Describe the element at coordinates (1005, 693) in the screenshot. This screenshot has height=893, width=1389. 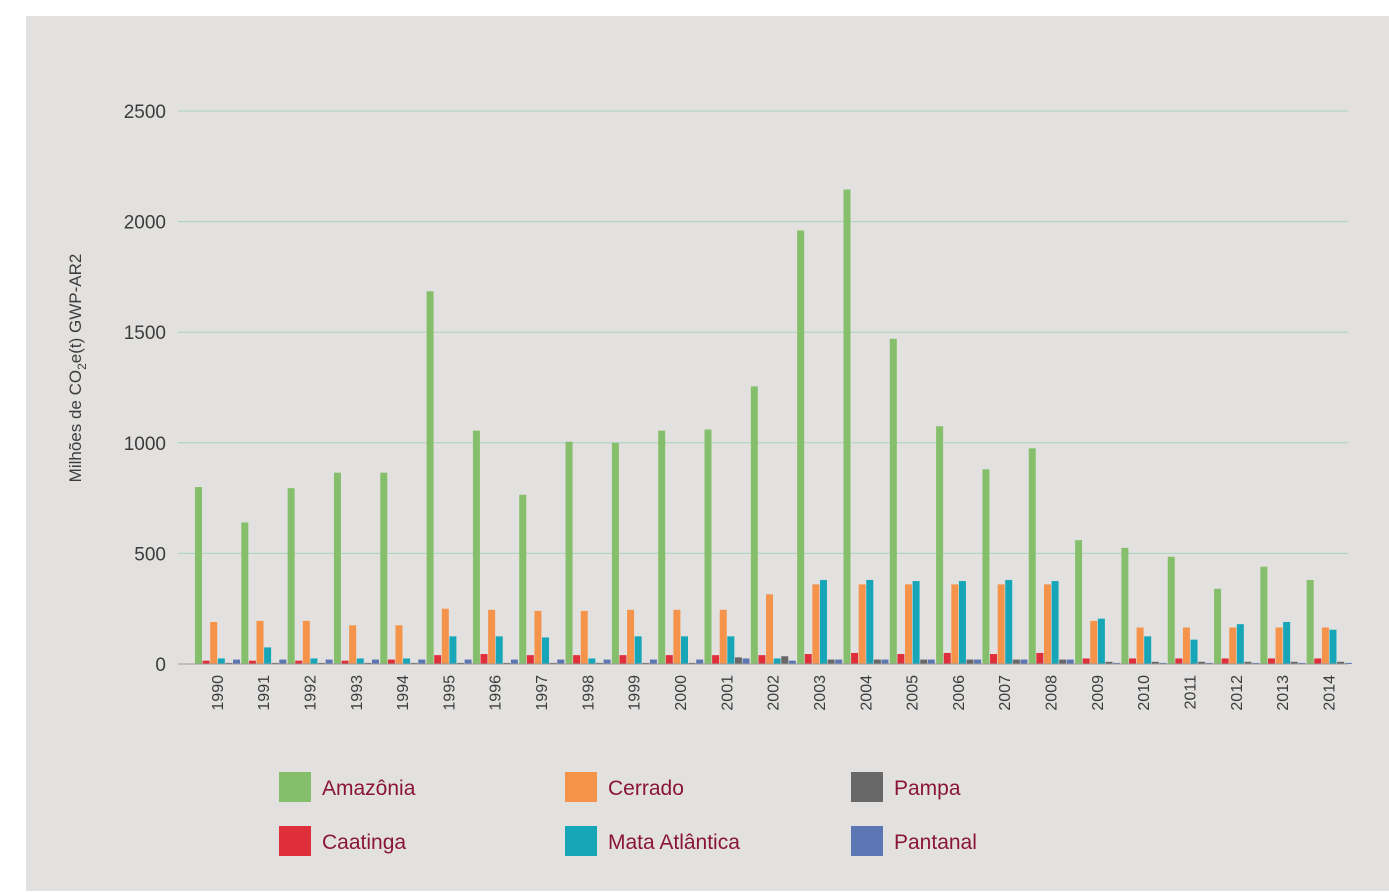
I see `x-tick-label: 2007` at that location.